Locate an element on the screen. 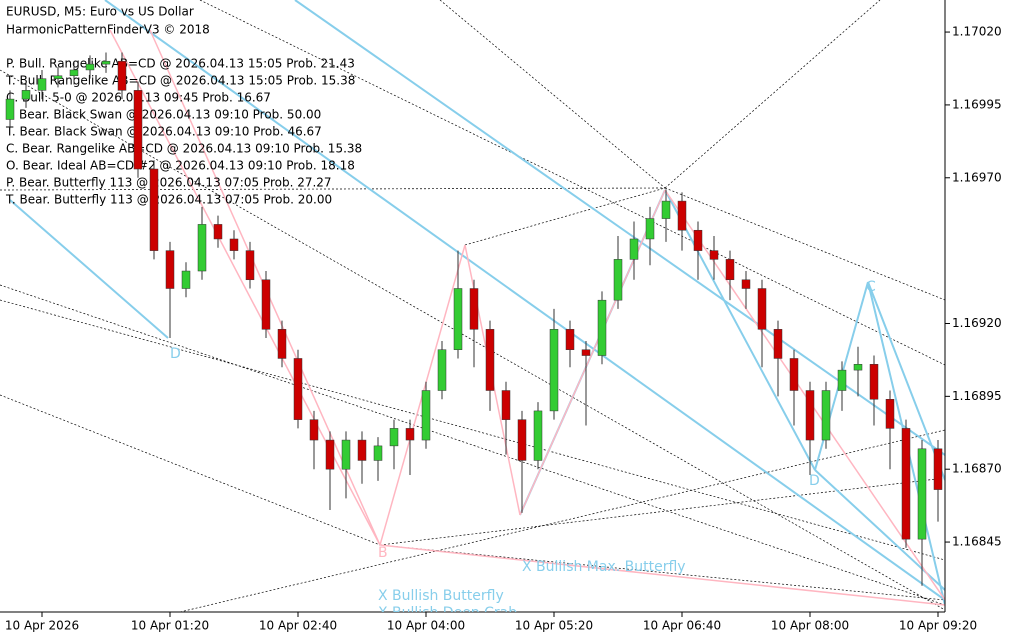 The width and height of the screenshot is (1024, 644). pattern-label: C is located at coordinates (871, 287).